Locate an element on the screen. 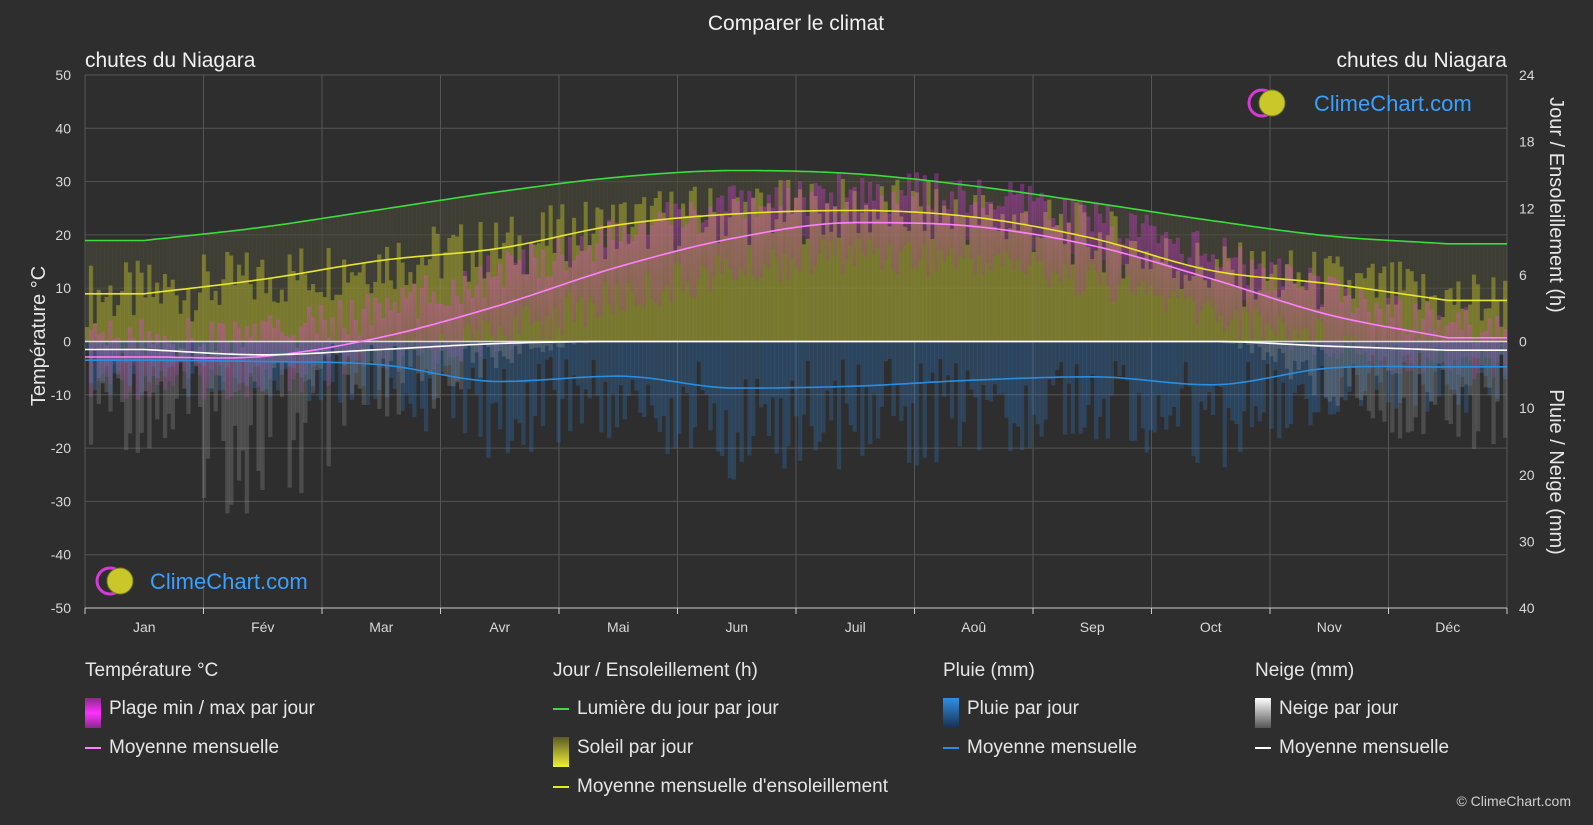  snow-swatch is located at coordinates (1263, 713).